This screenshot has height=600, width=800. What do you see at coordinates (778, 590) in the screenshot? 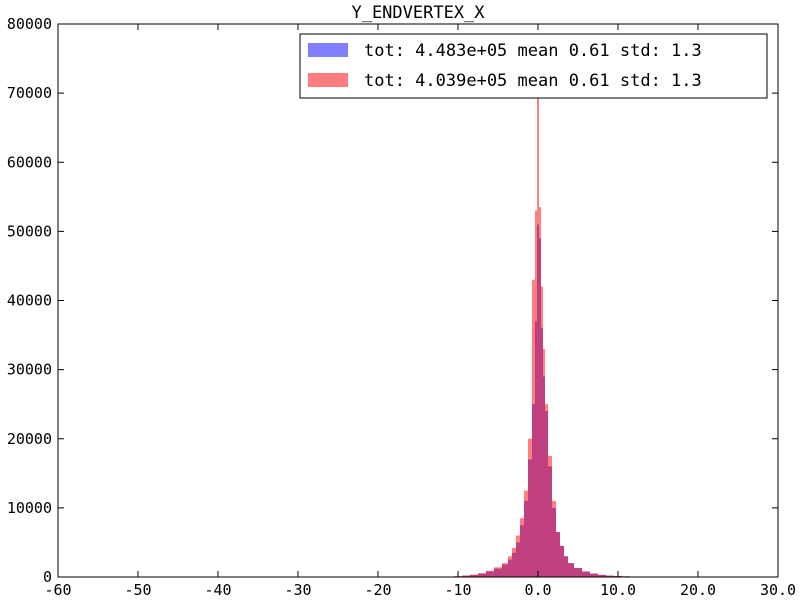
I see `x-tick-label: 30.0` at bounding box center [778, 590].